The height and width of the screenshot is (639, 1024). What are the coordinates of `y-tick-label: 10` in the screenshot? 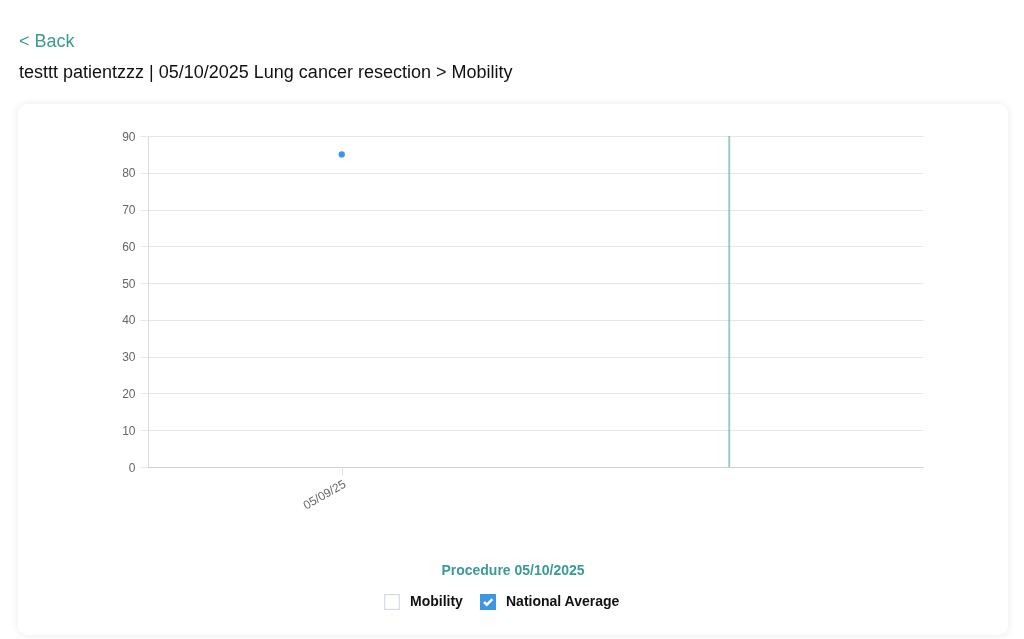 It's located at (129, 430).